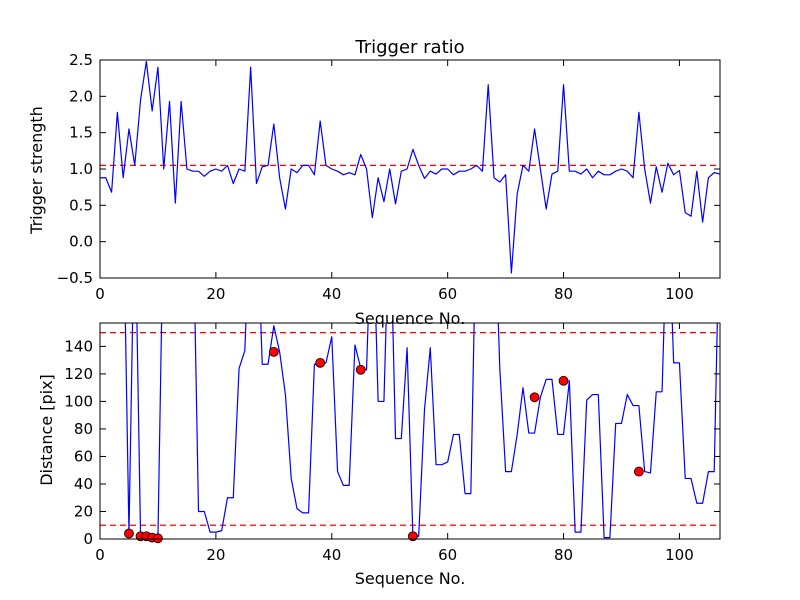  Describe the element at coordinates (81, 60) in the screenshot. I see `y-tick-label: 2.5` at that location.